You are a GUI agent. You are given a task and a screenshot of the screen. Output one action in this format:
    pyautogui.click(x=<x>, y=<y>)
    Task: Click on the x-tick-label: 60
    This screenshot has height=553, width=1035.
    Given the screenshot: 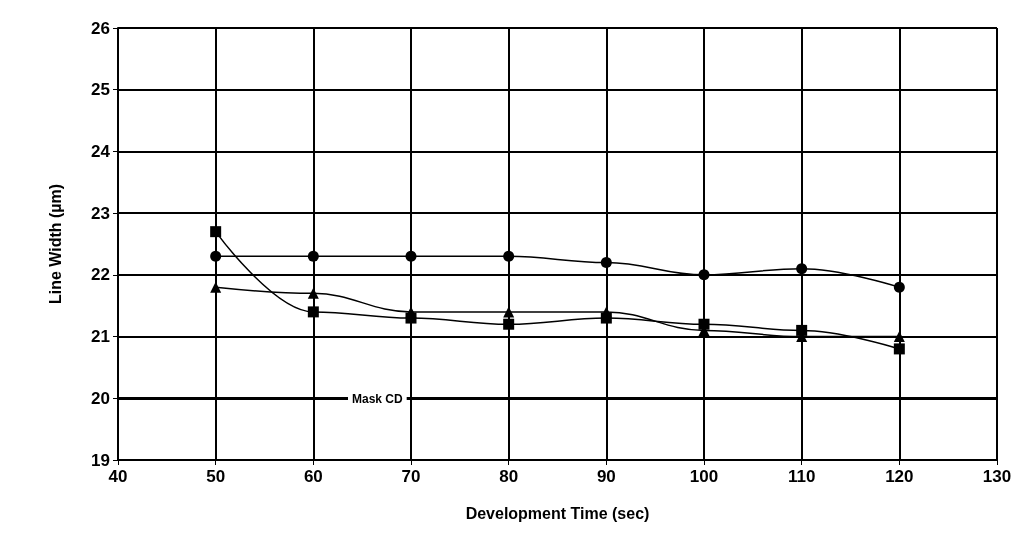 What is the action you would take?
    pyautogui.click(x=313, y=476)
    